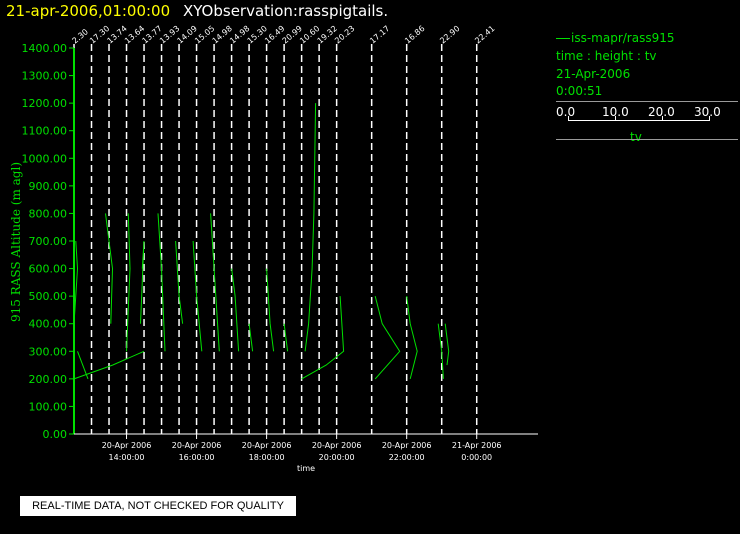 The height and width of the screenshot is (534, 740). Describe the element at coordinates (593, 74) in the screenshot. I see `legend-date: 21-Apr-2006` at that location.